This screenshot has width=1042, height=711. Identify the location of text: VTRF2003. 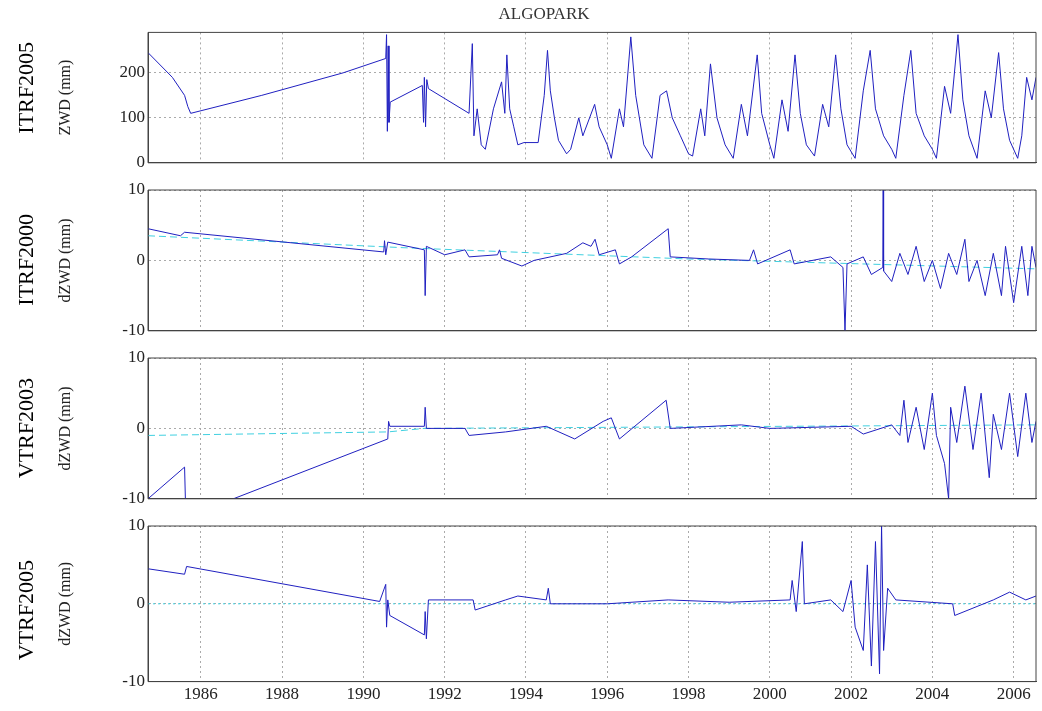
(26, 428).